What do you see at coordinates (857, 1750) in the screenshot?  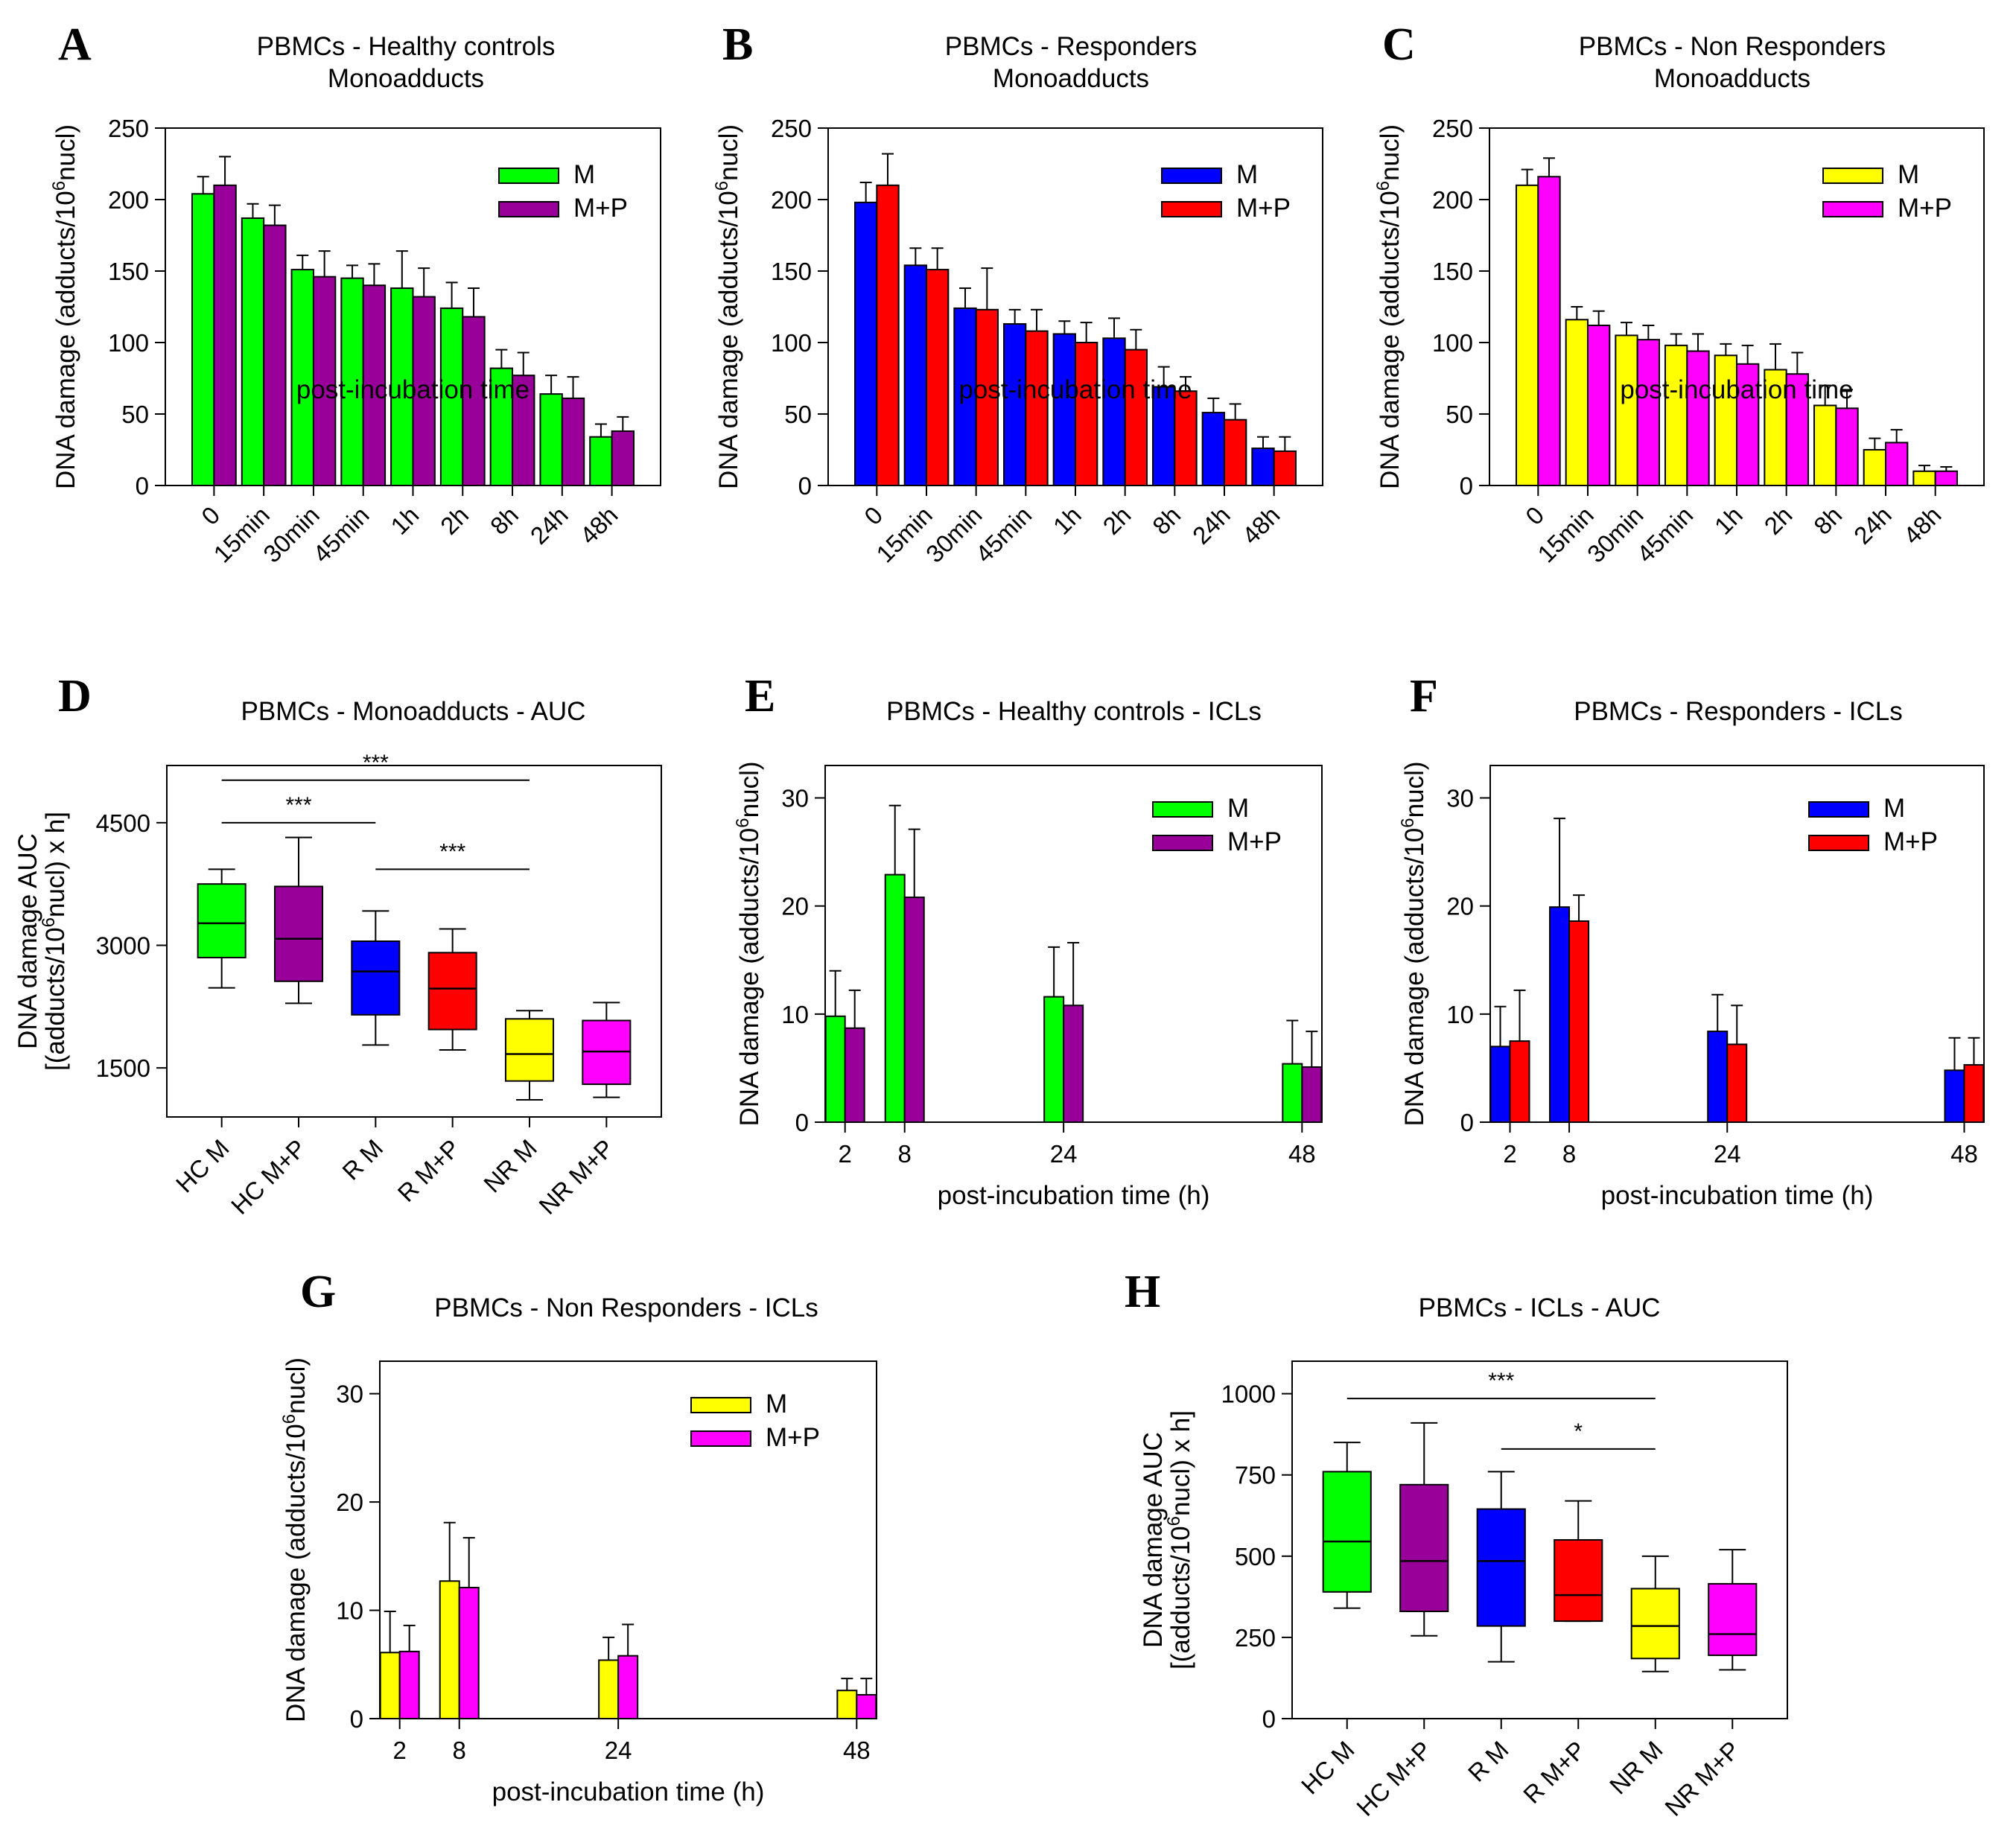 I see `chart-g-xtick-label: 48` at bounding box center [857, 1750].